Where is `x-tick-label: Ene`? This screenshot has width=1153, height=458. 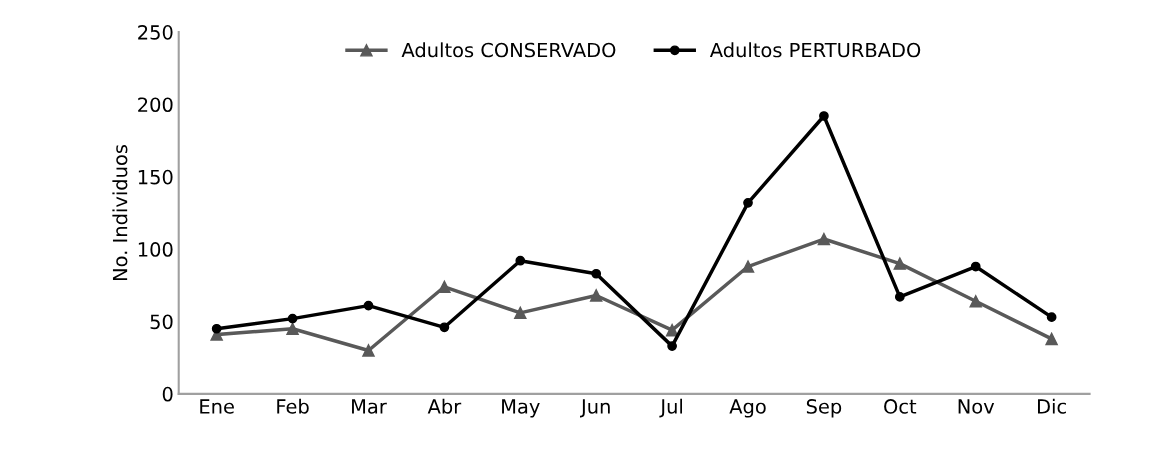
x-tick-label: Ene is located at coordinates (217, 406).